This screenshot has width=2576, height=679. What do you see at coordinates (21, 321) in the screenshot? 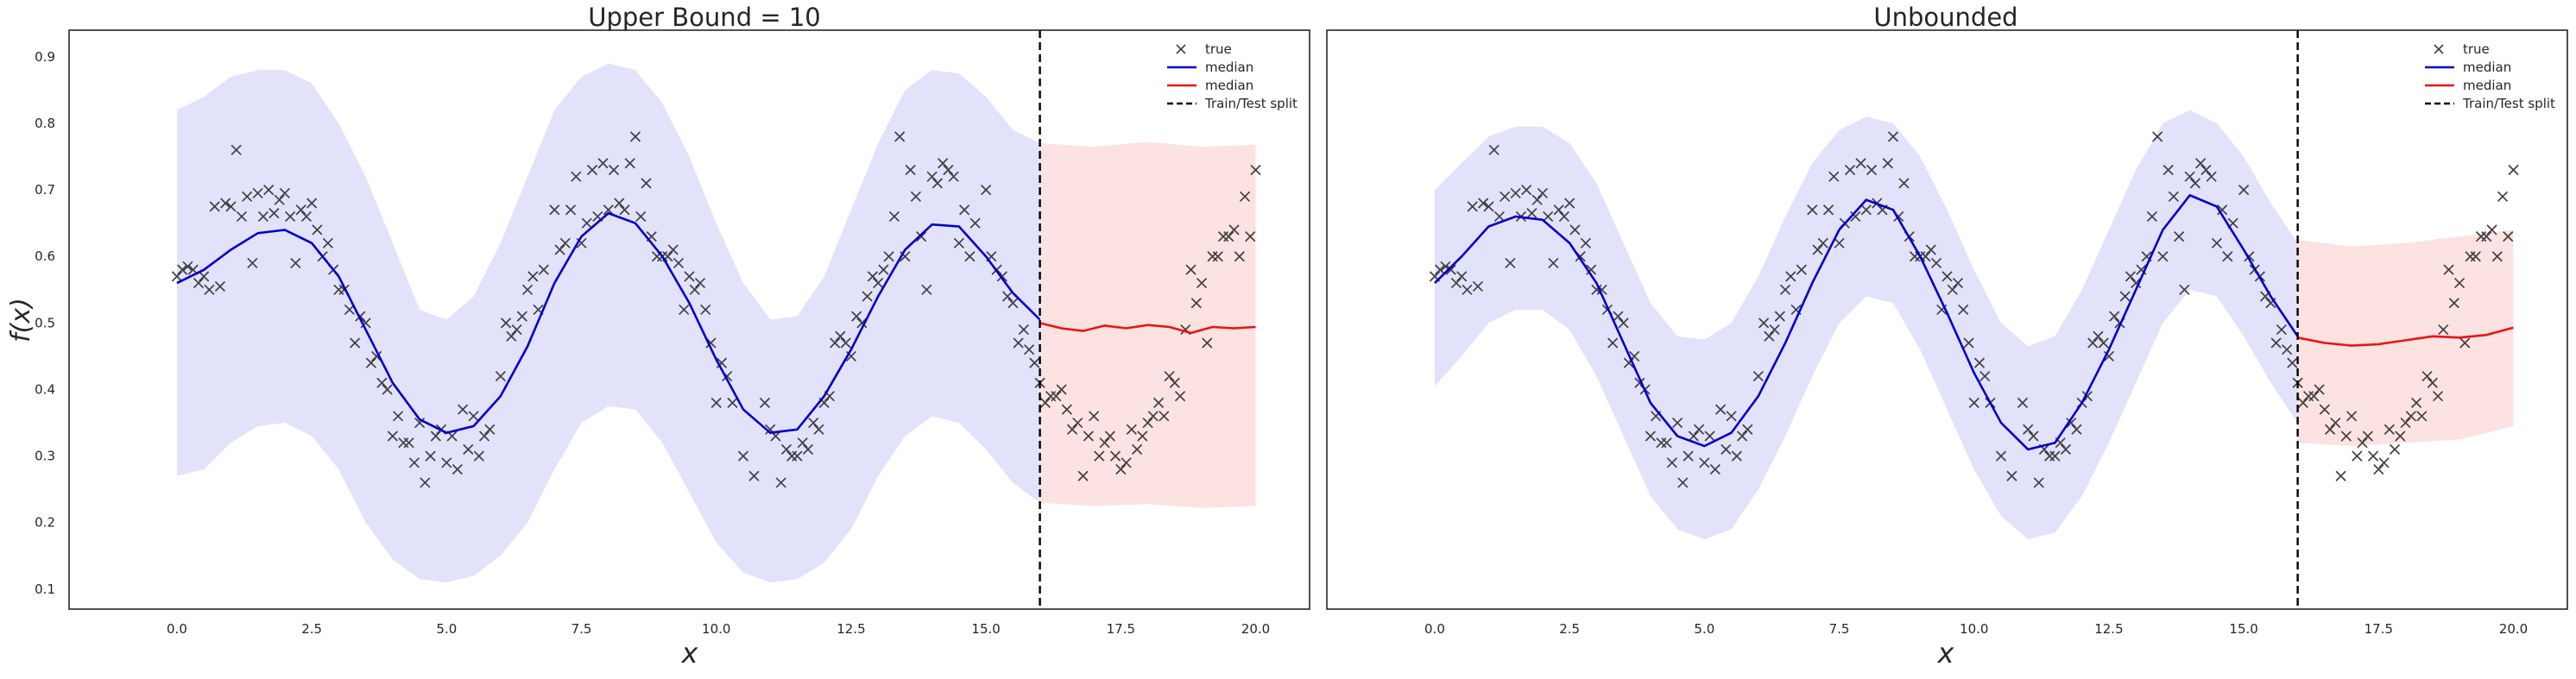
I see `y-axis-label: f(x)` at bounding box center [21, 321].